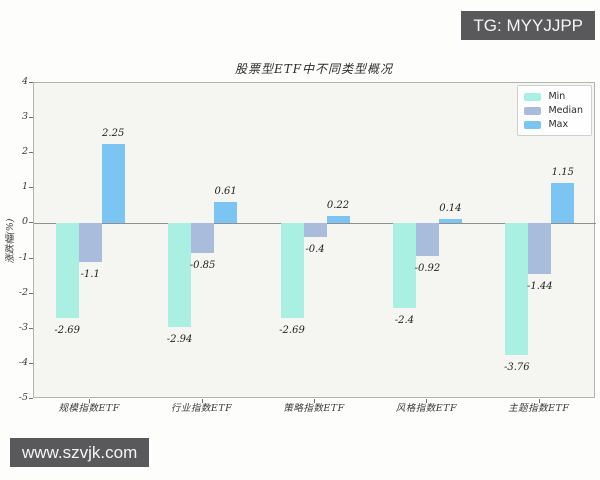 The image size is (600, 480). I want to click on bar-value-label: -0.85, so click(202, 266).